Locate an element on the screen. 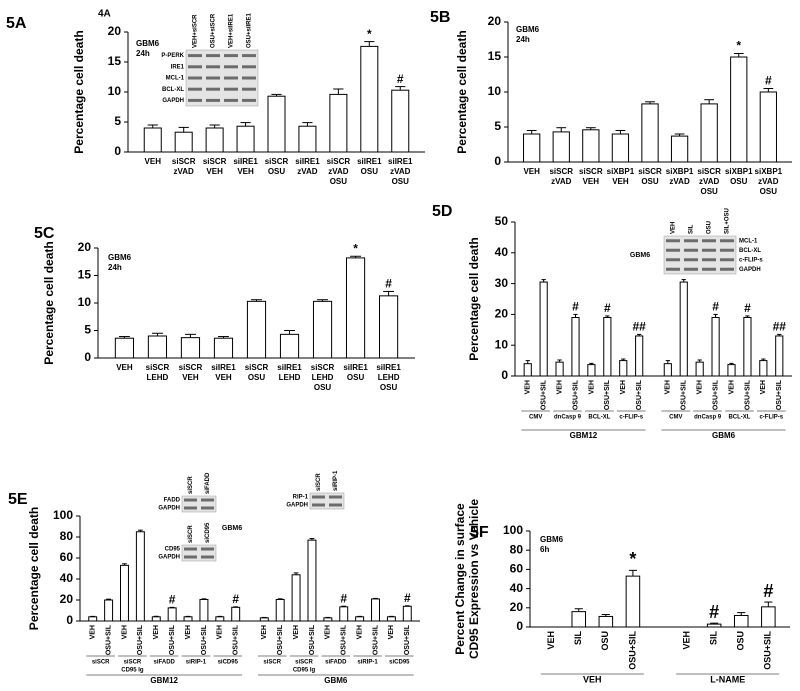 The image size is (800, 691). blot-row-label: RIP-1 is located at coordinates (301, 498).